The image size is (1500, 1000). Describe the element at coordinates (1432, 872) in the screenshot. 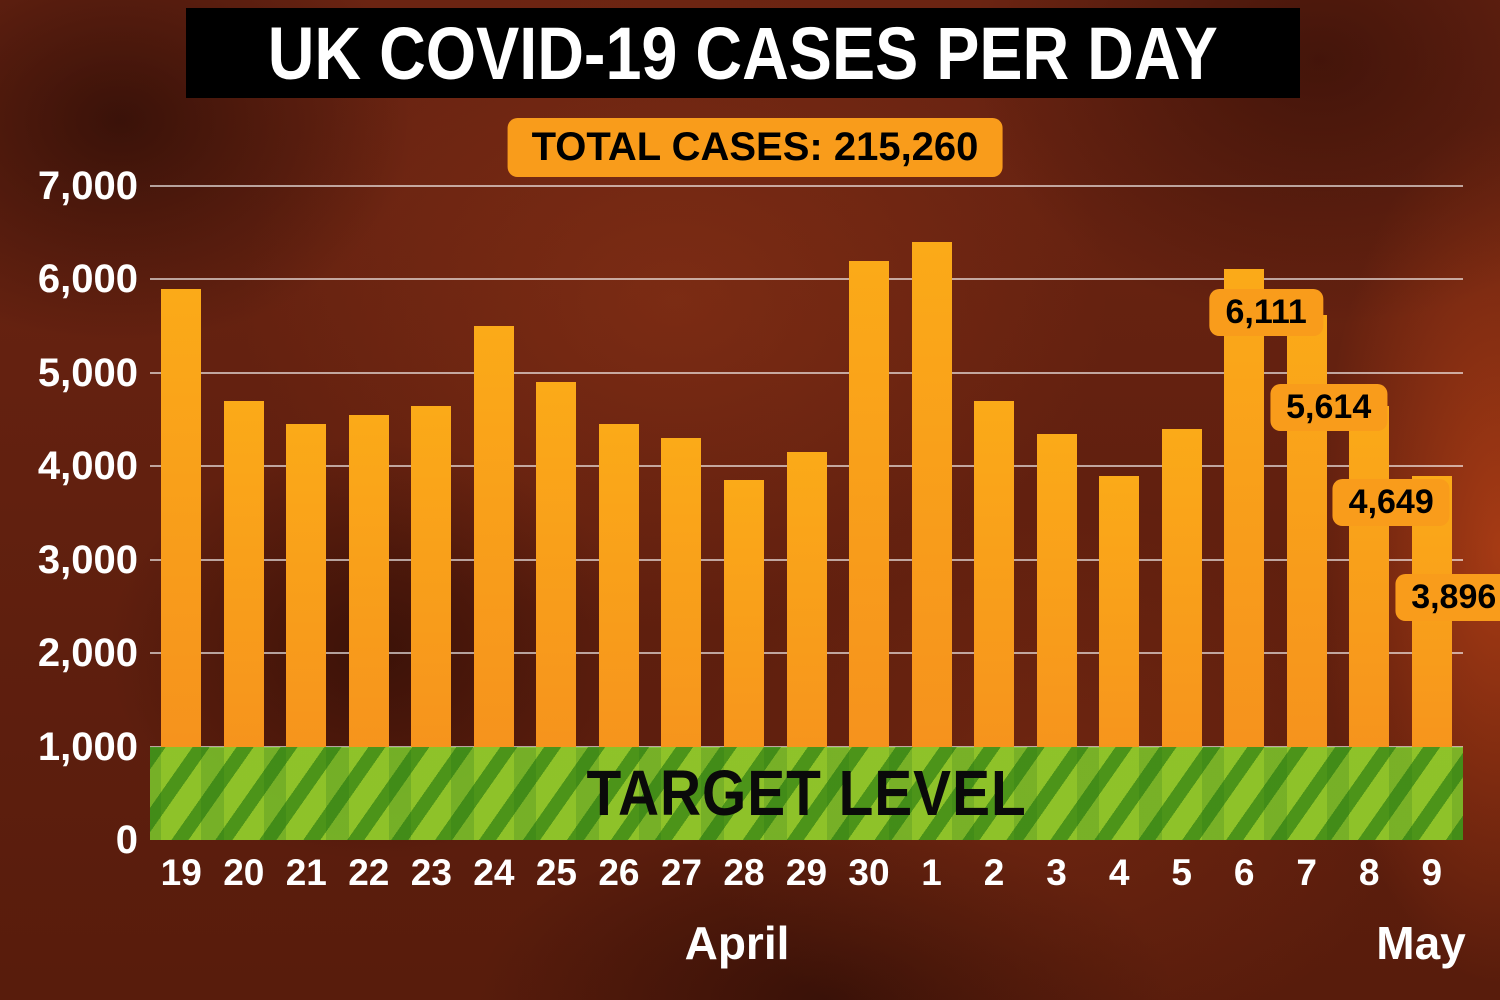

I see `x-tick-label: 9` at that location.